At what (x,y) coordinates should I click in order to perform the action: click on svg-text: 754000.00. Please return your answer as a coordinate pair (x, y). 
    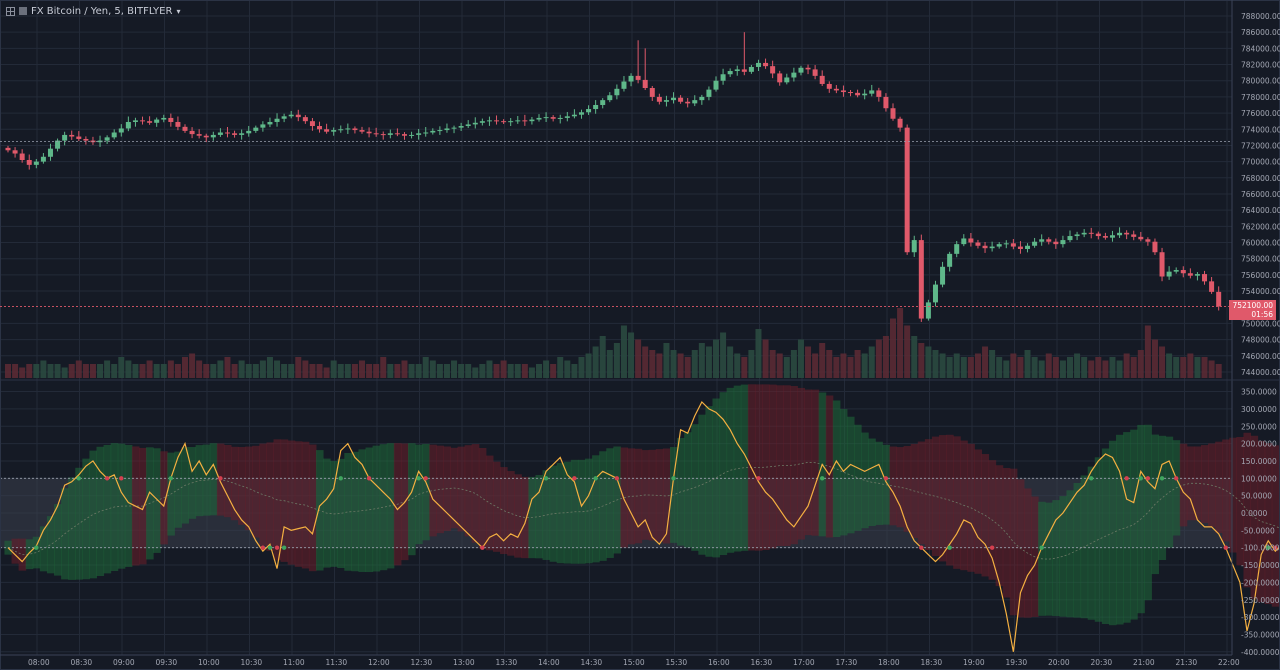
    Looking at the image, I should click on (1260, 291).